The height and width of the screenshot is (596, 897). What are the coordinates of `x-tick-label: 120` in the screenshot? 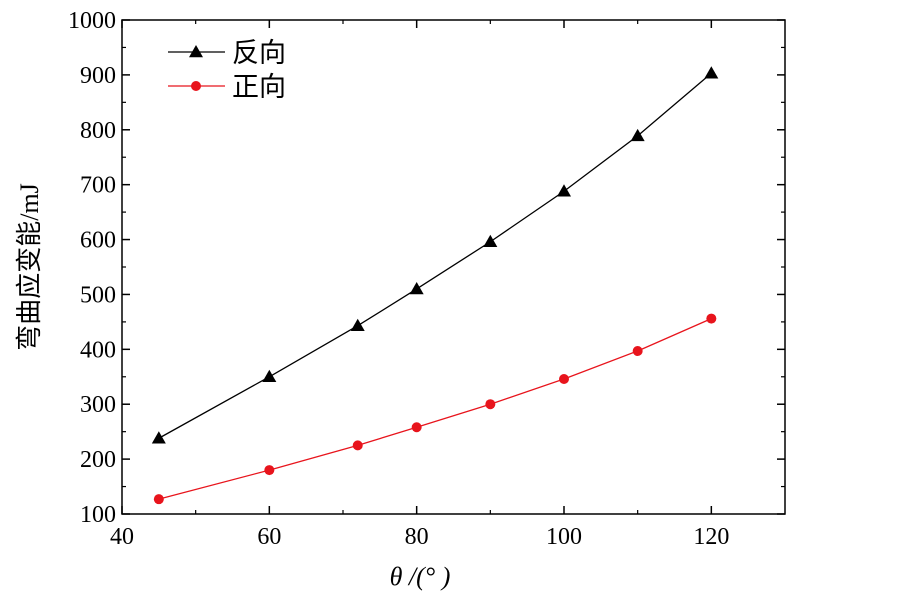 It's located at (711, 537).